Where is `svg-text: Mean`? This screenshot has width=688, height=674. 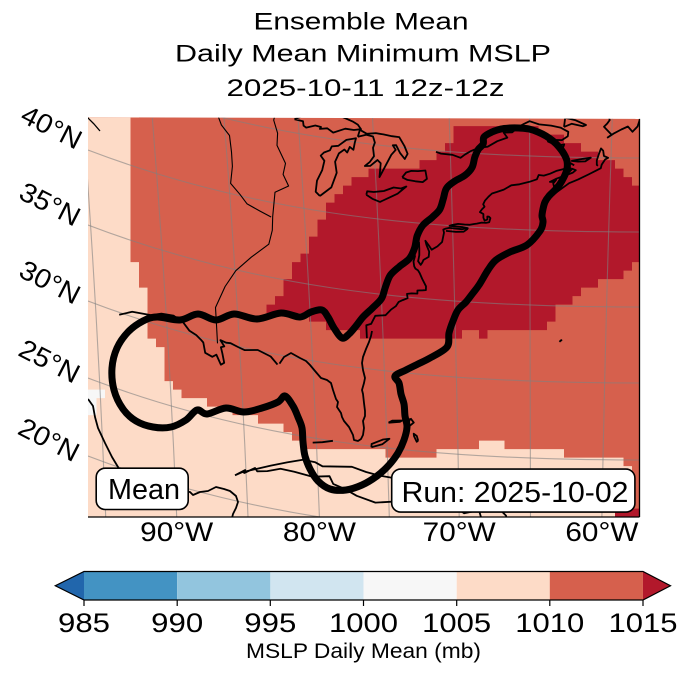 svg-text: Mean is located at coordinates (144, 490).